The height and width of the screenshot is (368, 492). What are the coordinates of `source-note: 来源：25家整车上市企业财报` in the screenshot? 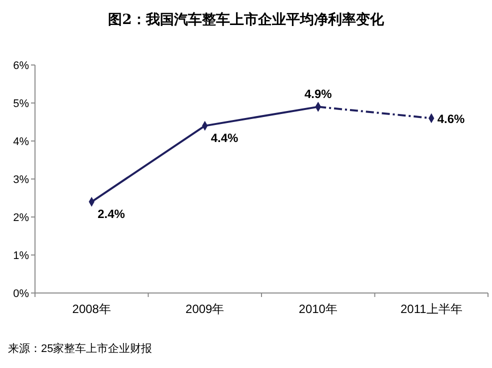 It's located at (80, 348).